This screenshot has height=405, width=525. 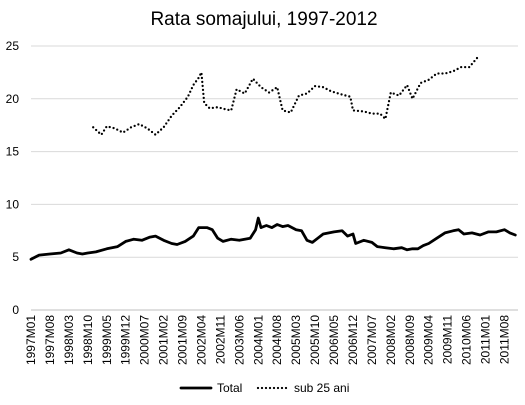 What do you see at coordinates (391, 340) in the screenshot?
I see `x-tick-label: 2008M02` at bounding box center [391, 340].